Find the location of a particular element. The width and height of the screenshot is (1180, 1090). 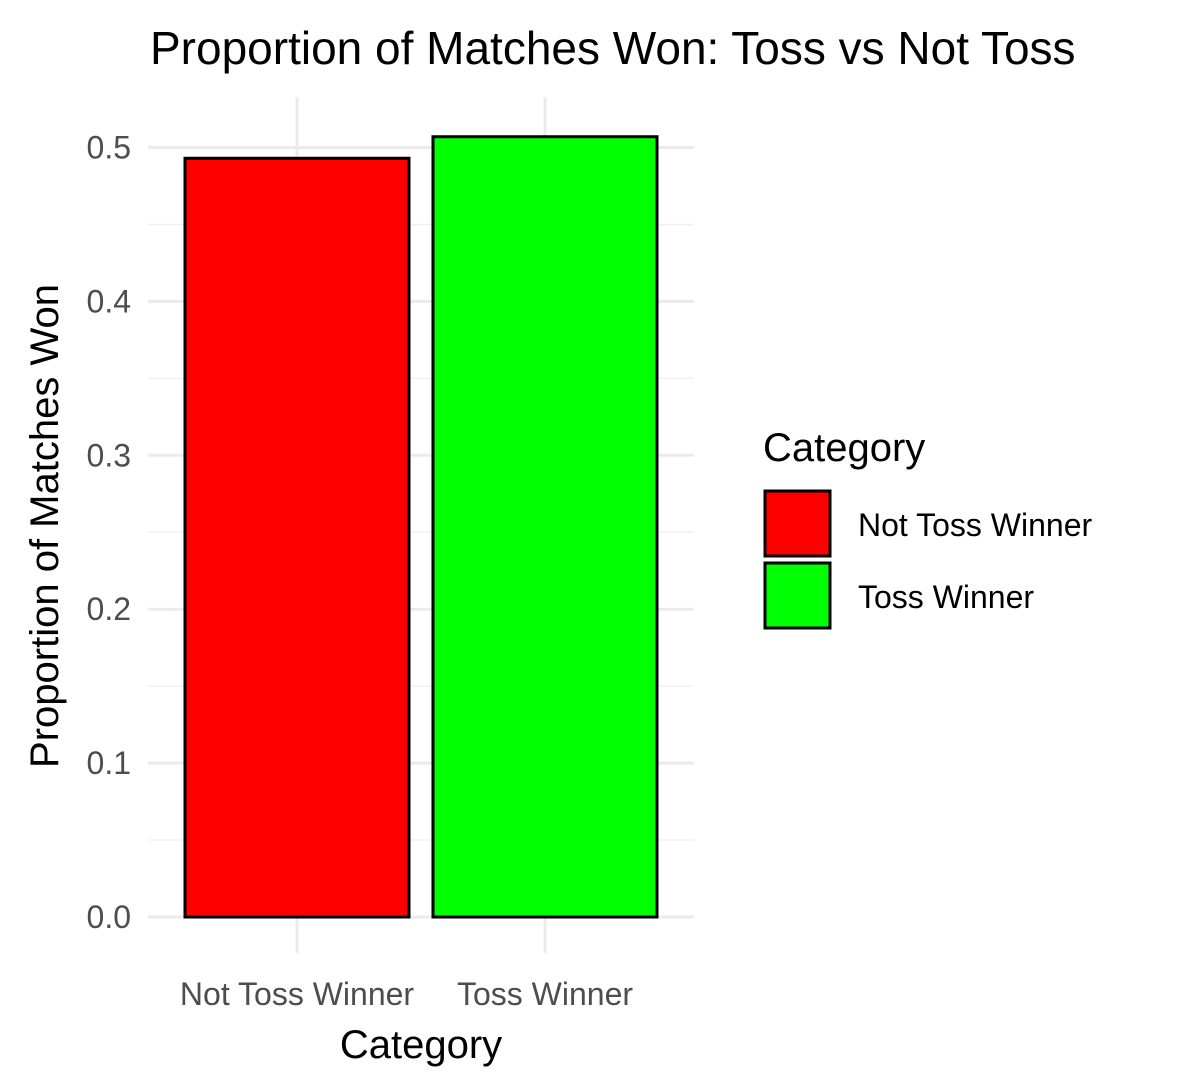

y-tick-label: 0.2 is located at coordinates (109, 609).